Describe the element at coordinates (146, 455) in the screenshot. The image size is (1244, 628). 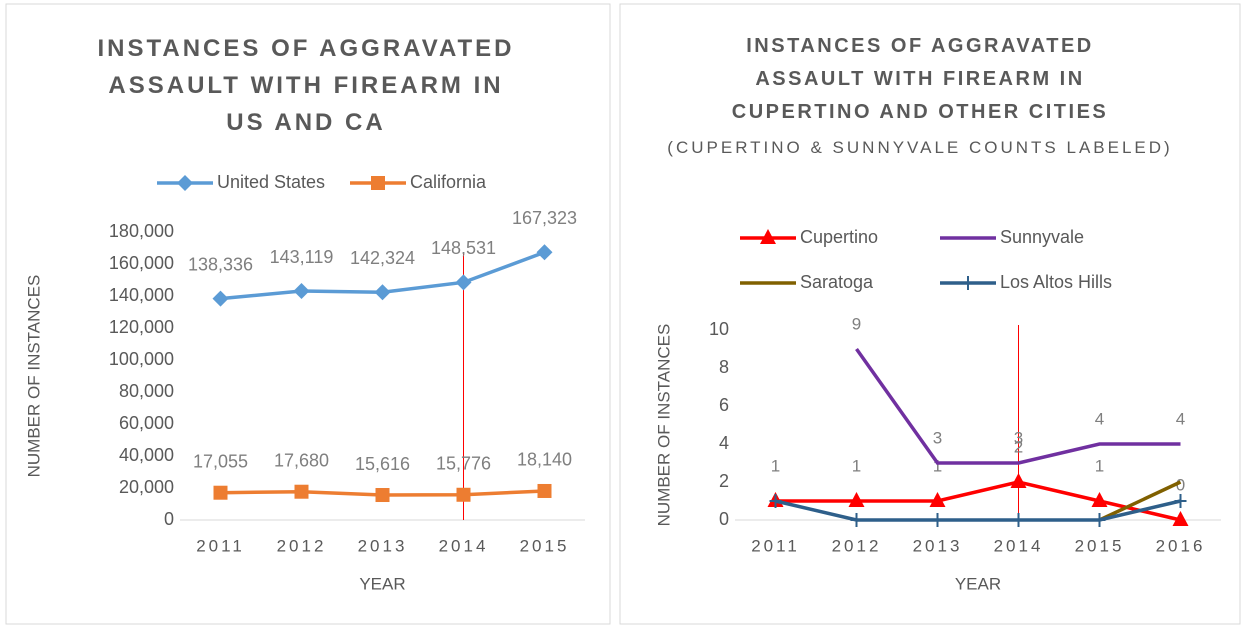
I see `y-tick-label: 40,000` at that location.